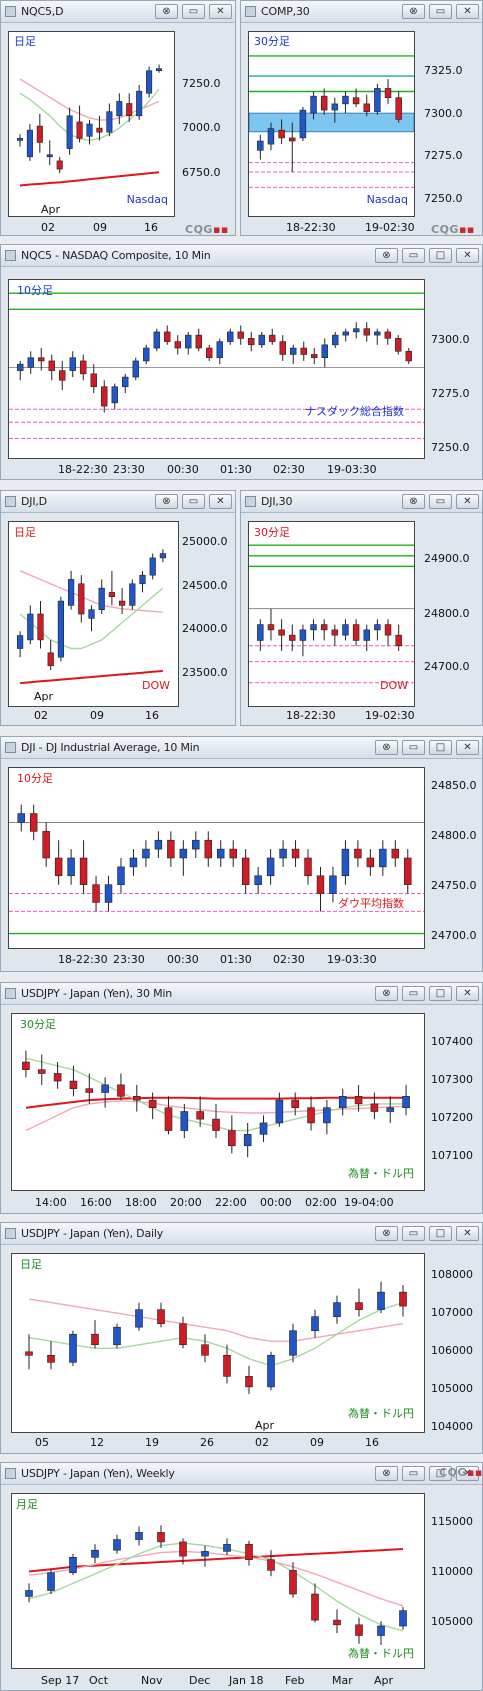 Image resolution: width=483 pixels, height=1691 pixels. Describe the element at coordinates (118, 502) in the screenshot. I see `window-titlebar: DJI,D ⊗ ▭ ✕` at that location.